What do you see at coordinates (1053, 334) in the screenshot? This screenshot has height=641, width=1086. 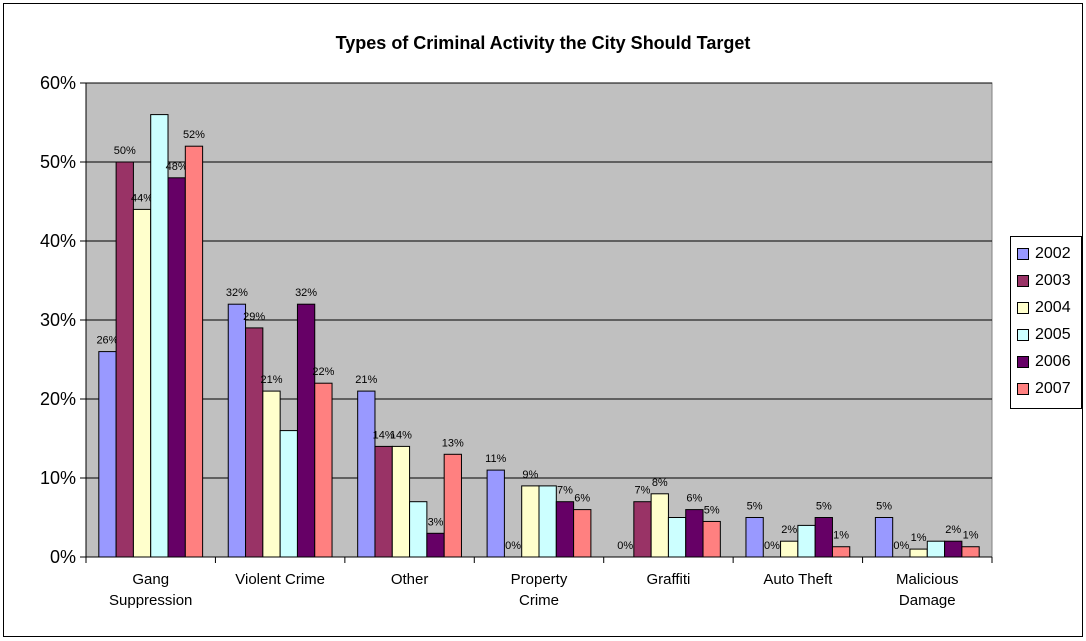 I see `legend-label: 2005` at bounding box center [1053, 334].